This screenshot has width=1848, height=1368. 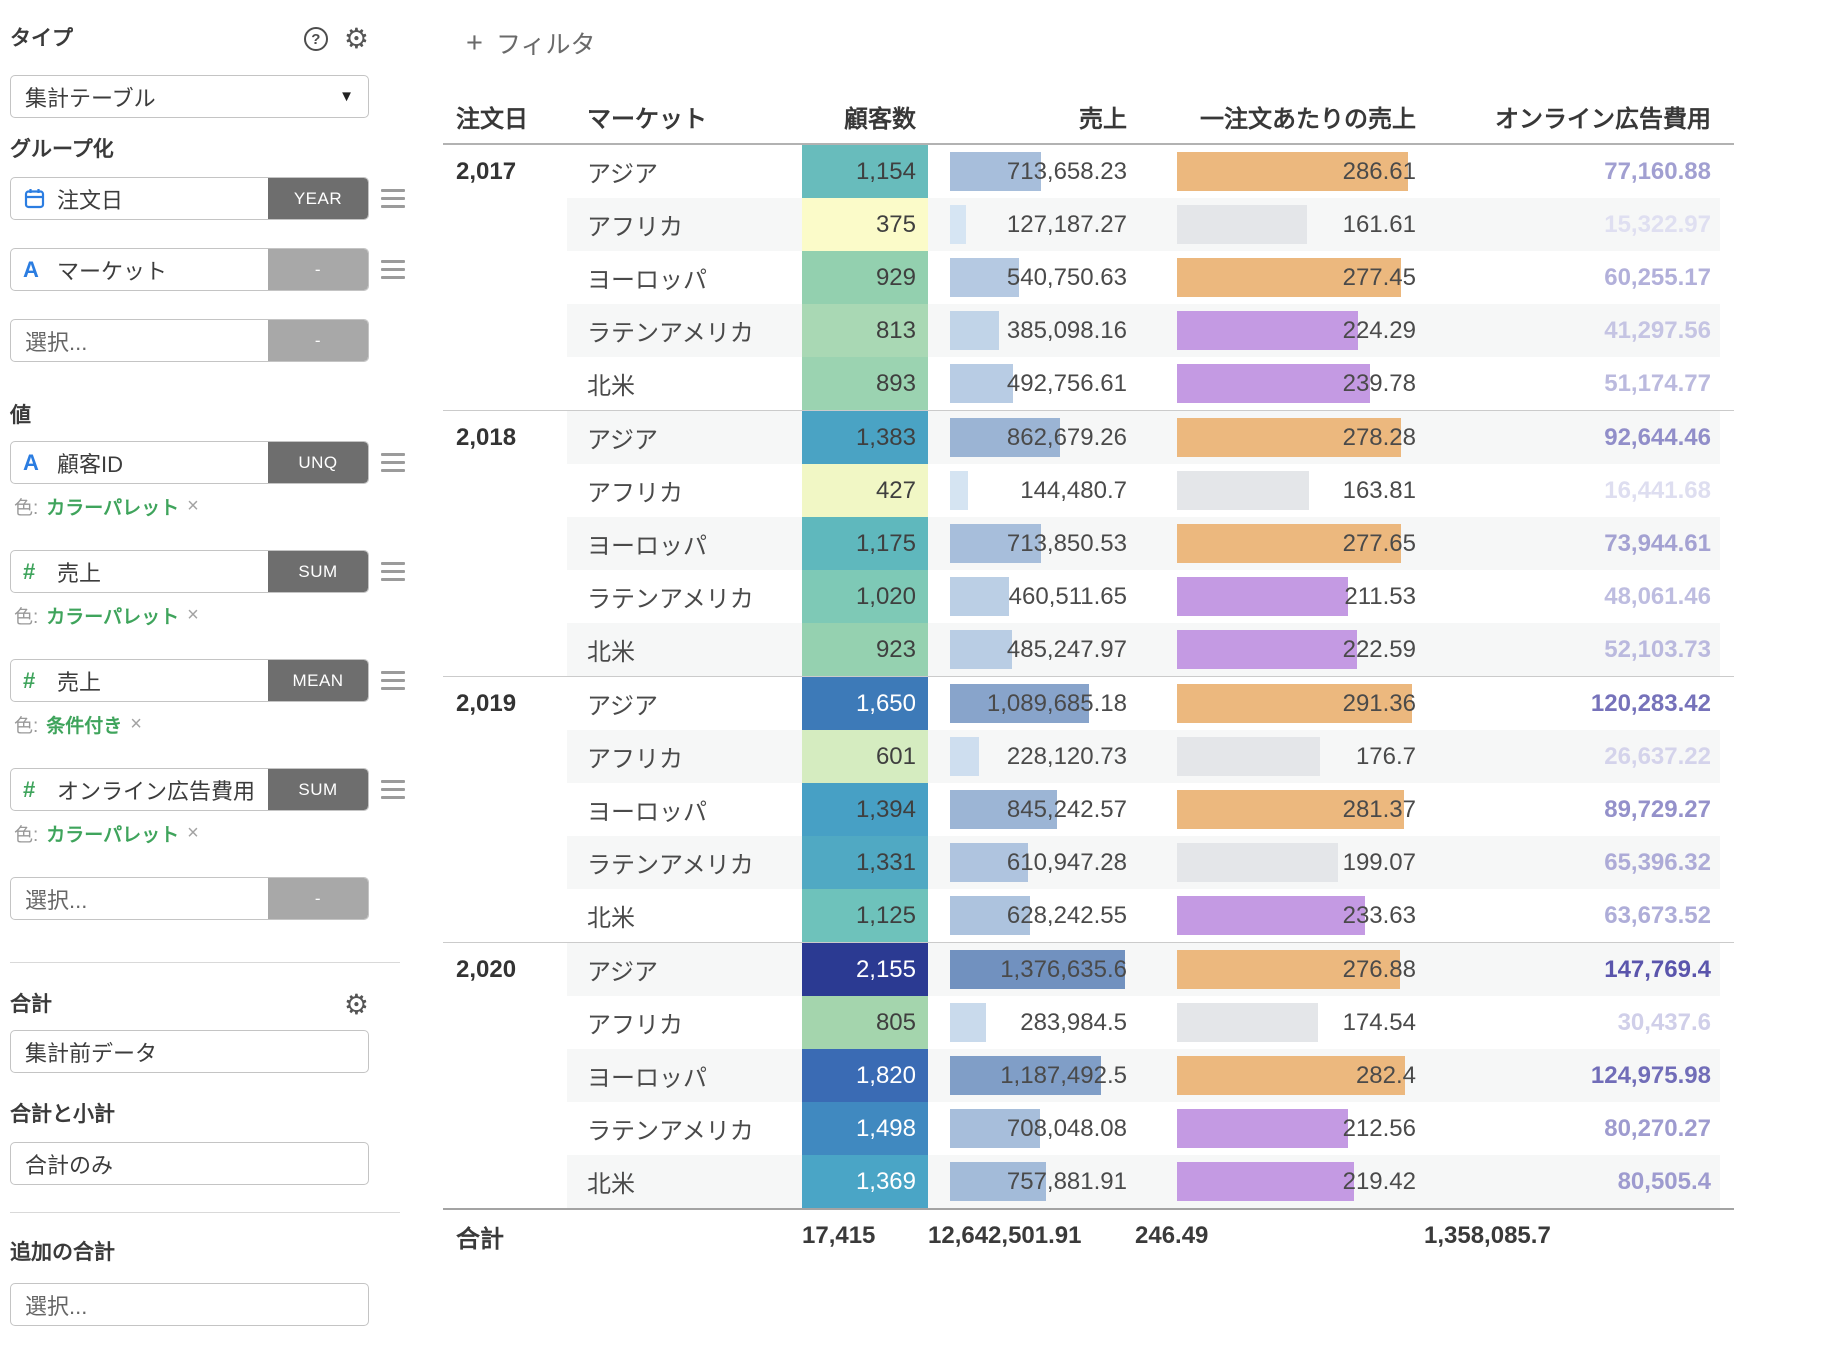 I want to click on value-field-2-field: # 売上 MEAN, so click(x=189, y=680).